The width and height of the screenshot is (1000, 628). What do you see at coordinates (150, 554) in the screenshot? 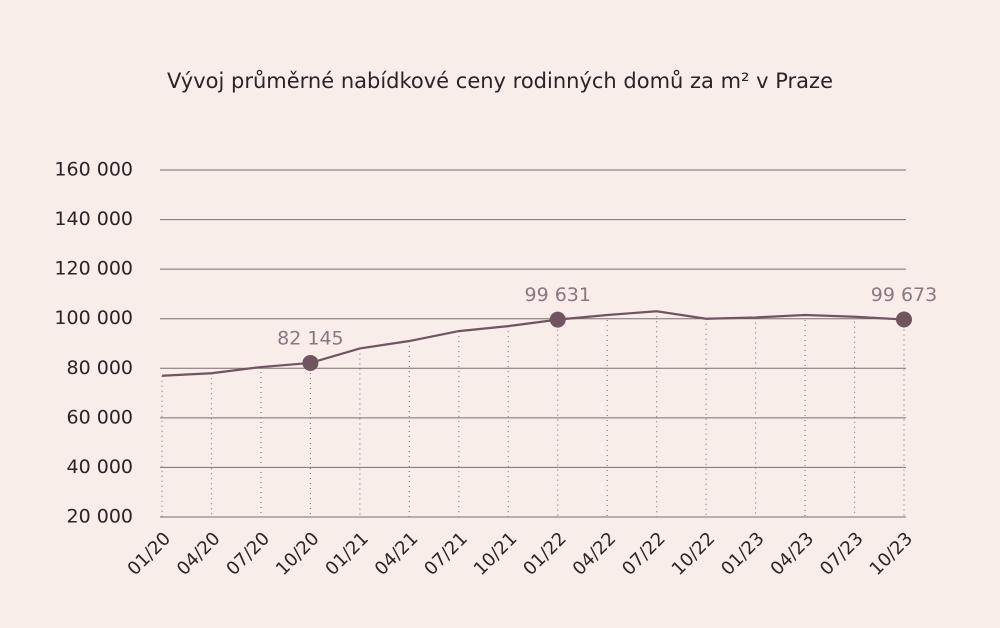
I see `x-tick-label: 01/20` at bounding box center [150, 554].